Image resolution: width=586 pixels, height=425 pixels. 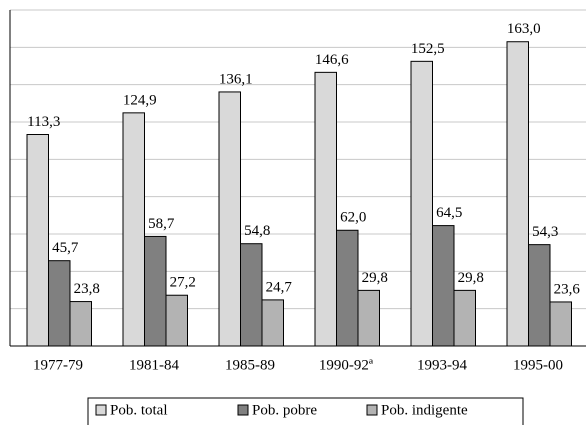 What do you see at coordinates (250, 365) in the screenshot?
I see `x-tick-label: 1985-89` at bounding box center [250, 365].